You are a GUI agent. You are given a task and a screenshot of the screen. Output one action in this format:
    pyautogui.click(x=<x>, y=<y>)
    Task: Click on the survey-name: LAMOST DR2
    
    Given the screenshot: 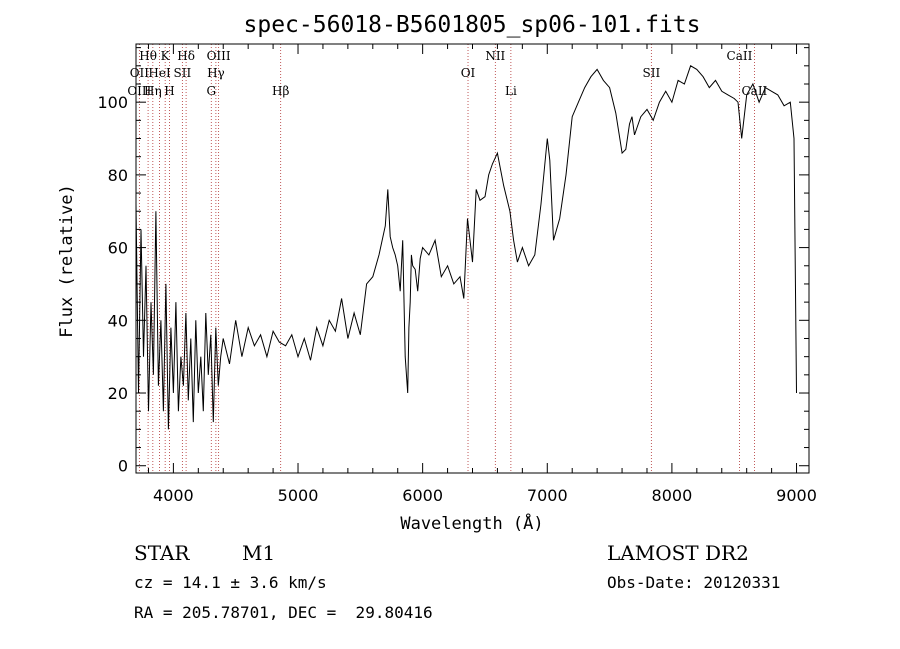 What is the action you would take?
    pyautogui.click(x=678, y=553)
    